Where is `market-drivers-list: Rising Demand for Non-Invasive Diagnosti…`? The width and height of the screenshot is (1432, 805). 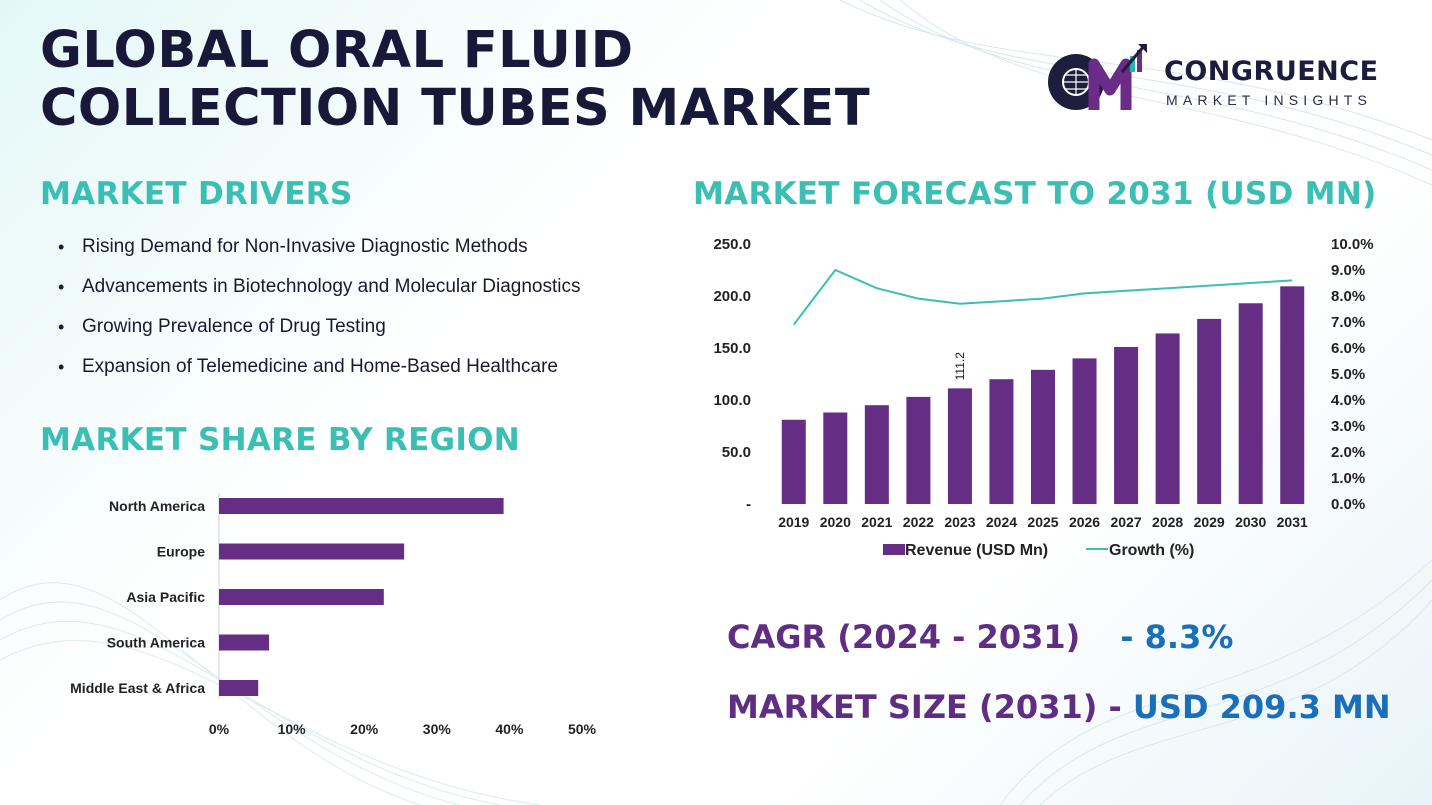
market-drivers-list: Rising Demand for Non-Invasive Diagnosti… is located at coordinates (319, 312).